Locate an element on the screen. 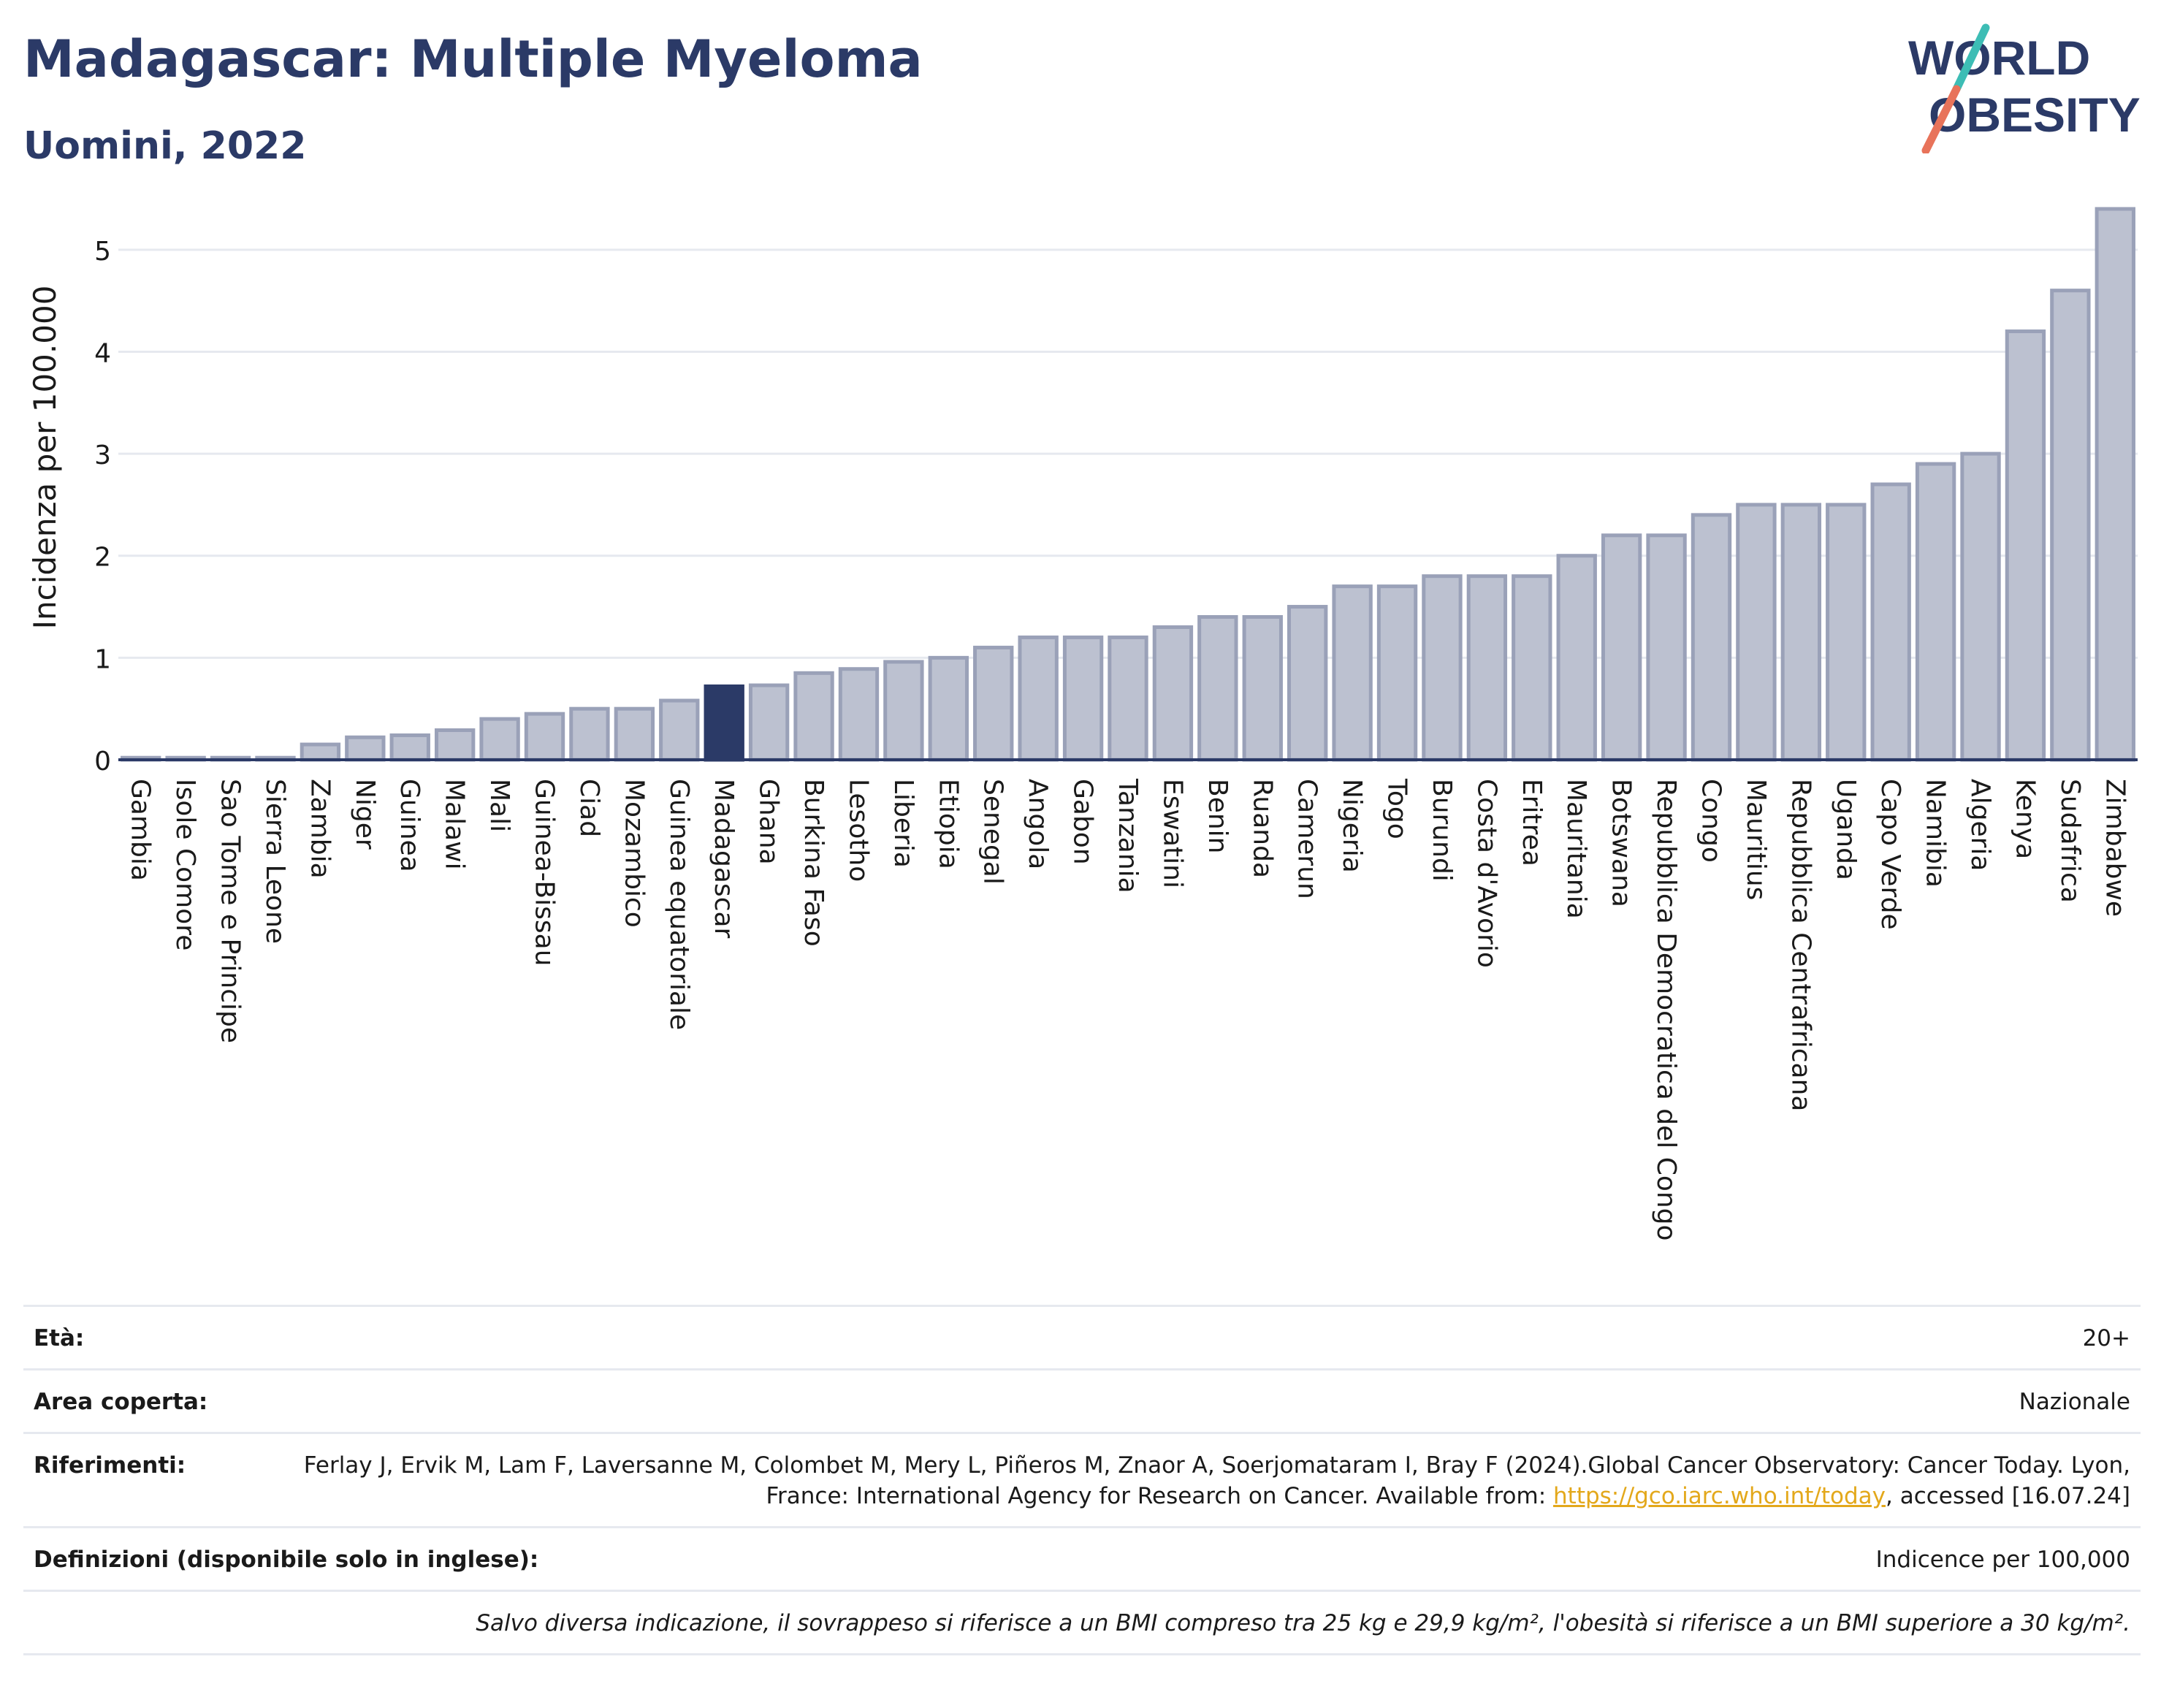  y-axis-title: Incidenza per 100.000 is located at coordinates (45, 458).